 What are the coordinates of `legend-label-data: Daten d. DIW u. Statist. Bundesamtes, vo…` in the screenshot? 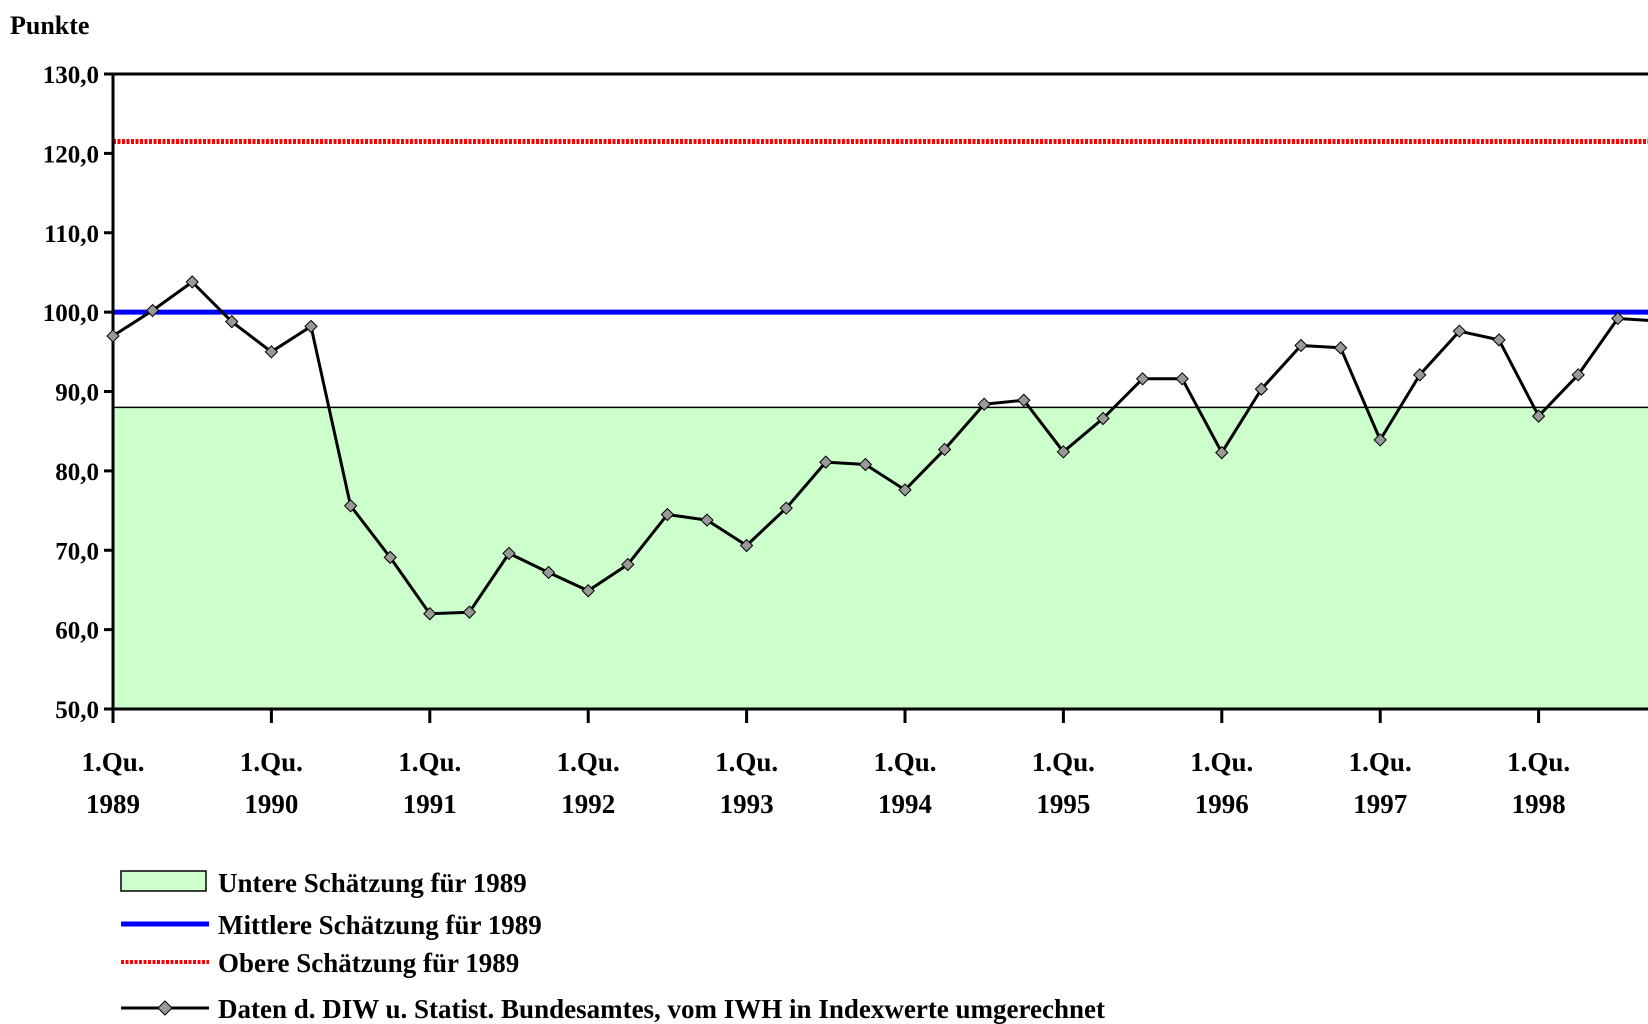 It's located at (661, 1009).